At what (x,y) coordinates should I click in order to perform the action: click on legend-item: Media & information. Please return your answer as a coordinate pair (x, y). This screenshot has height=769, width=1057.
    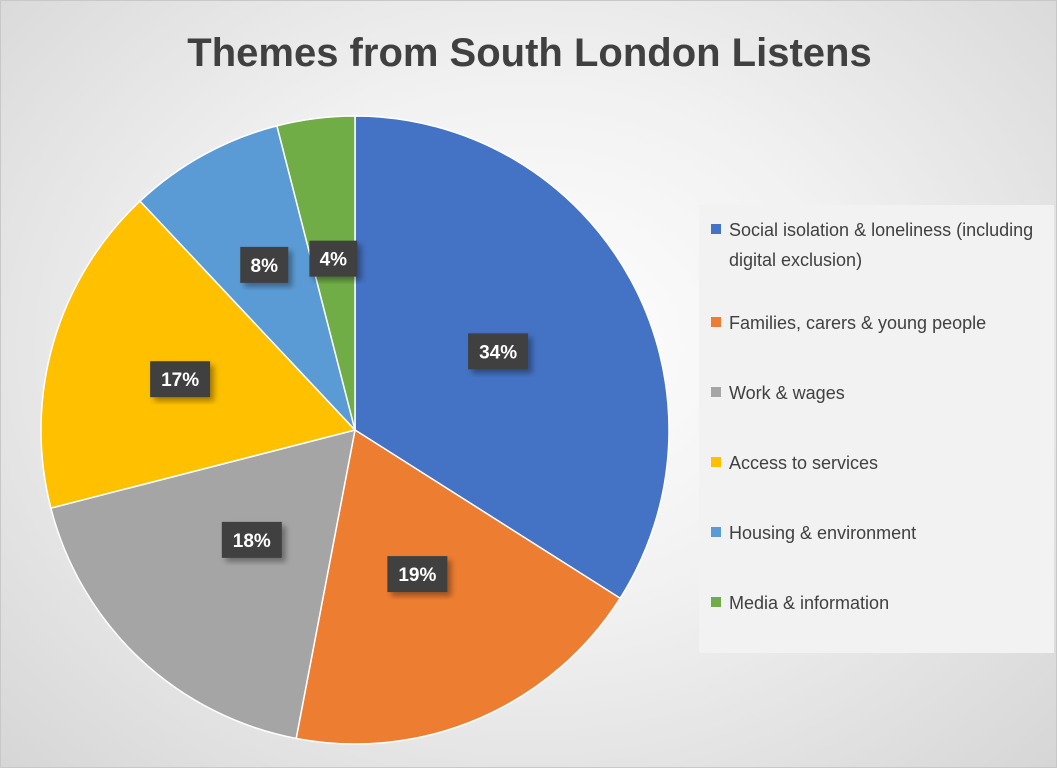
    Looking at the image, I should click on (882, 608).